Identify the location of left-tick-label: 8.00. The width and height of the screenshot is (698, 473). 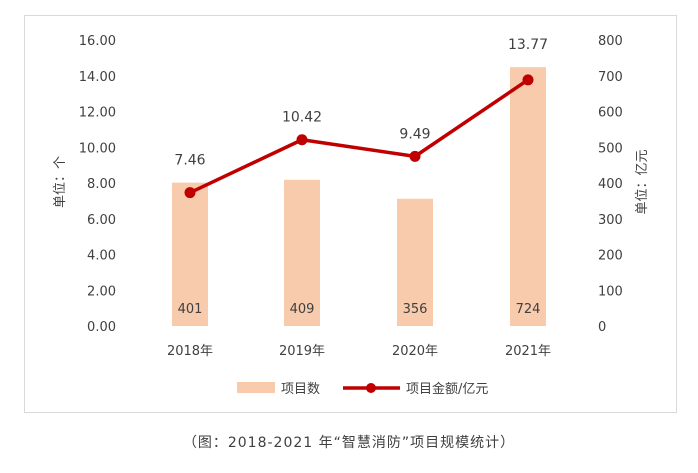
(101, 184).